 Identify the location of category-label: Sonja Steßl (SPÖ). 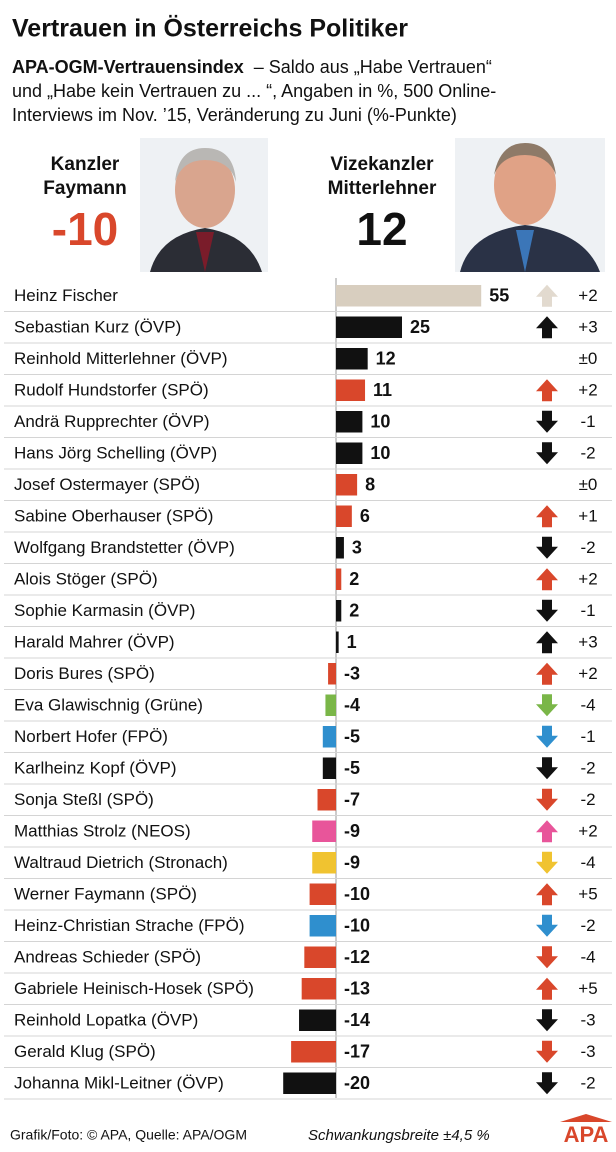
(84, 799).